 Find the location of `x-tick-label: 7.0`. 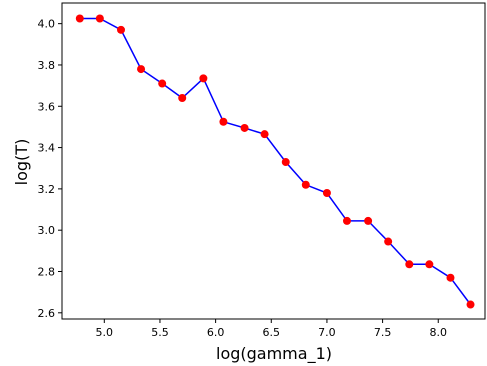

x-tick-label: 7.0 is located at coordinates (327, 332).